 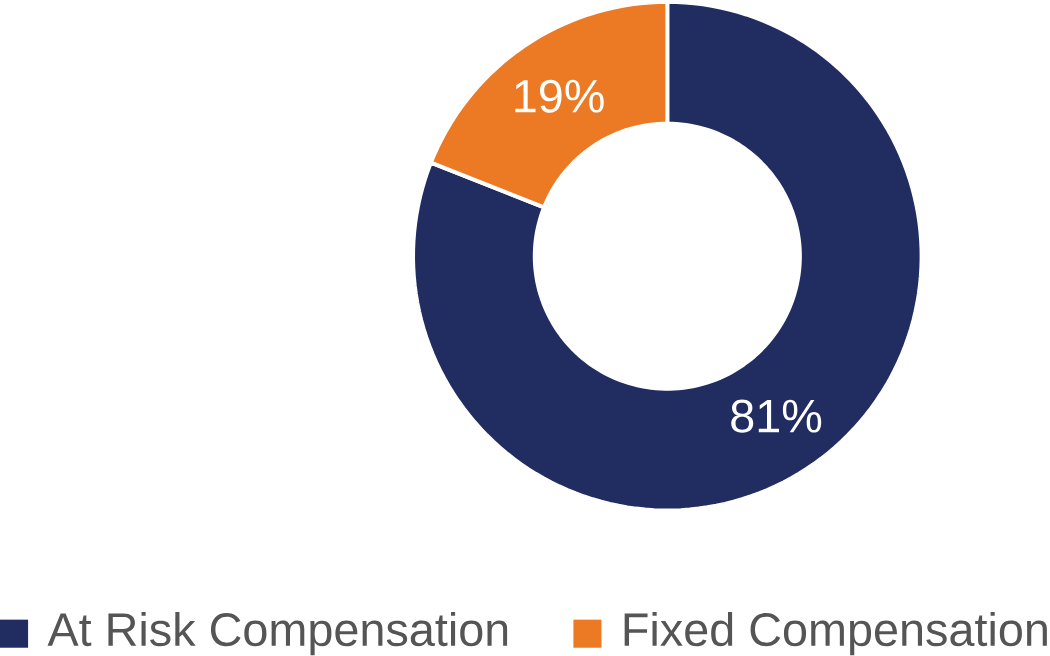 What do you see at coordinates (776, 416) in the screenshot?
I see `data-label: 81%` at bounding box center [776, 416].